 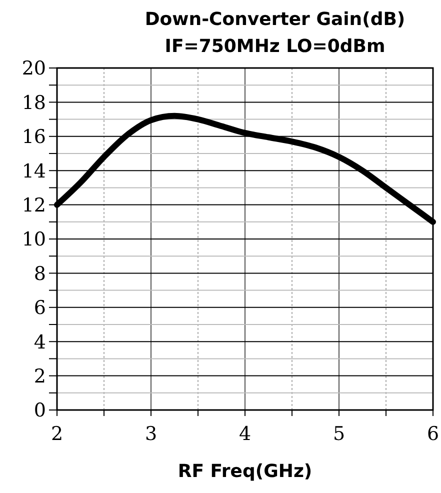 What do you see at coordinates (245, 471) in the screenshot?
I see `x-axis-title: RF Freq(GHz)` at bounding box center [245, 471].